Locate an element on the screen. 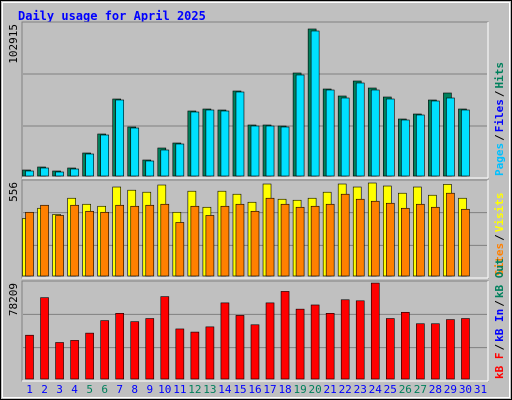 The image size is (512, 400). x-tick-label: 23 is located at coordinates (360, 389).